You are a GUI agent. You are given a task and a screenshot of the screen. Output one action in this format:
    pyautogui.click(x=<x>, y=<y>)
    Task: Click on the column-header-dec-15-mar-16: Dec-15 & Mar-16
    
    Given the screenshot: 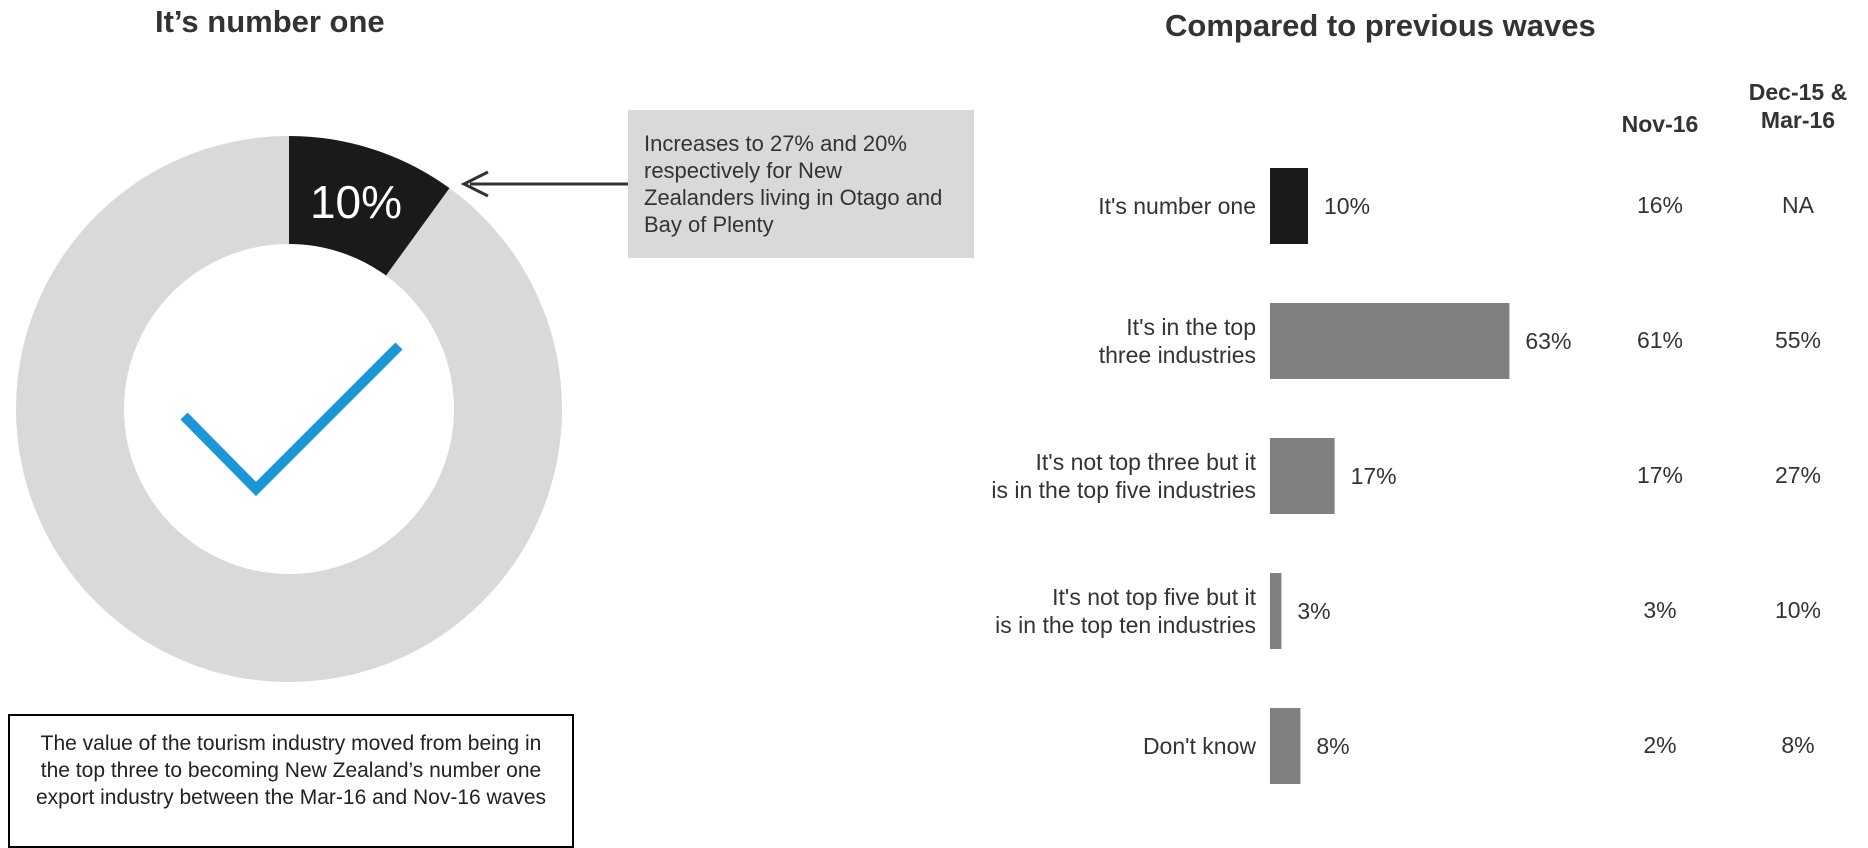 What is the action you would take?
    pyautogui.click(x=1798, y=106)
    